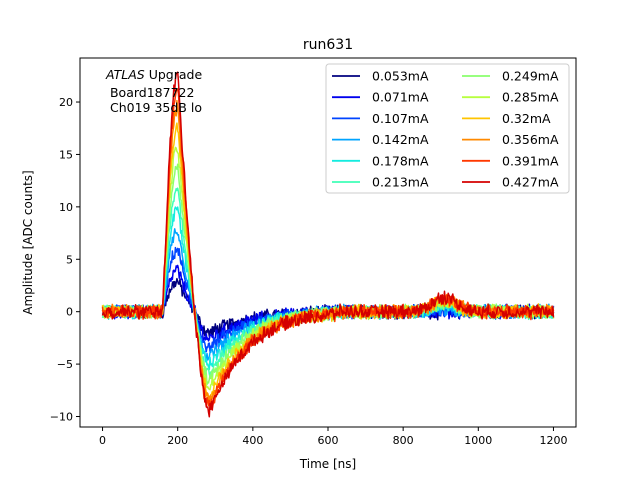 This screenshot has height=480, width=640. Describe the element at coordinates (327, 464) in the screenshot. I see `x-axis-label: Time [ns]` at that location.